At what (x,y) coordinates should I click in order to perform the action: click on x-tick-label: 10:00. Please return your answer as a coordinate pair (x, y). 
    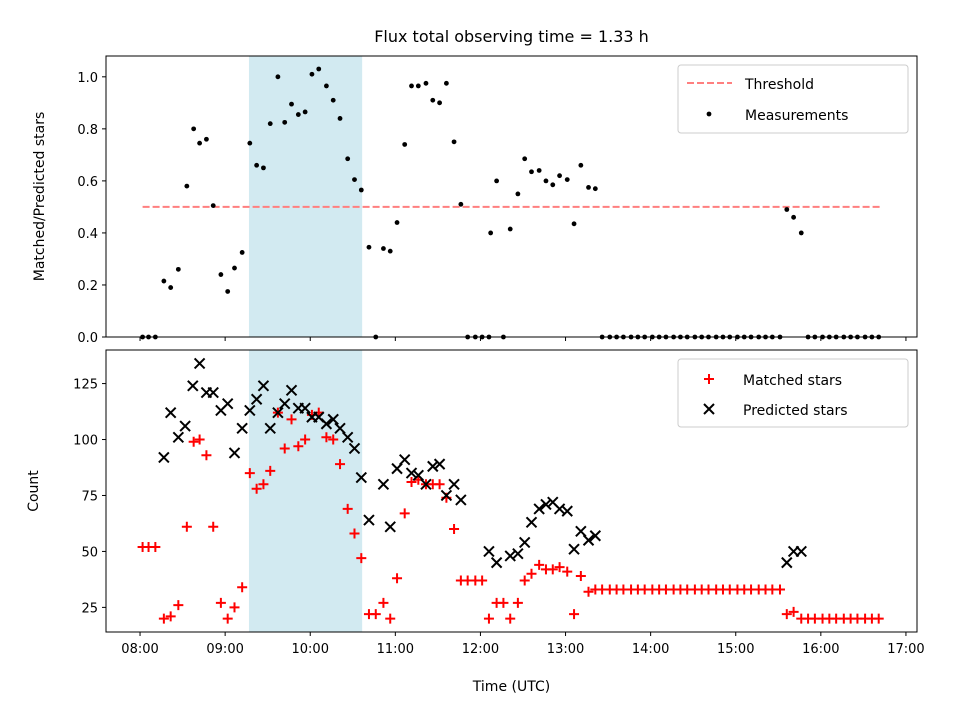
    Looking at the image, I should click on (310, 649).